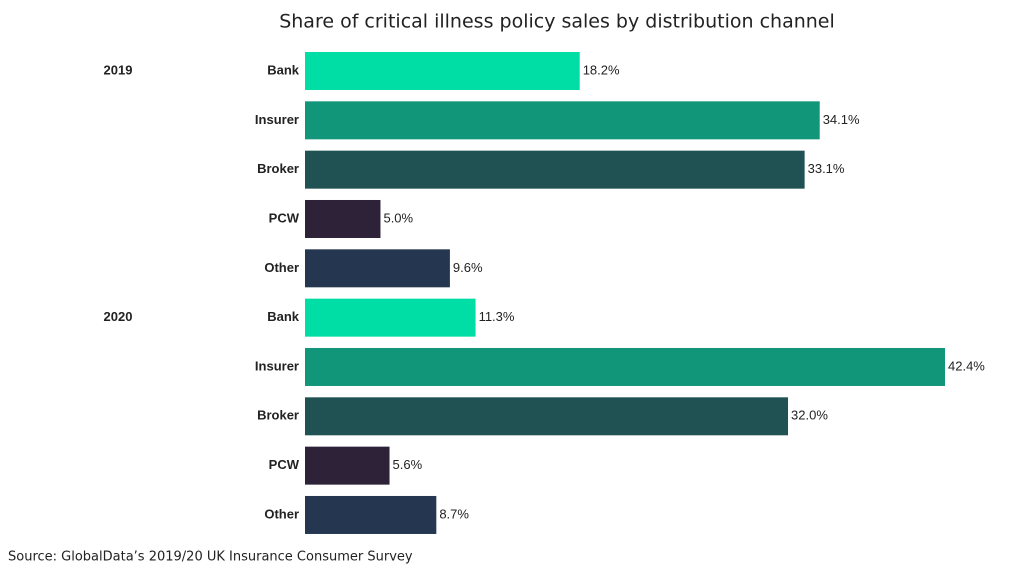 This screenshot has width=1024, height=577. Describe the element at coordinates (454, 513) in the screenshot. I see `value-label: 8.7%` at that location.